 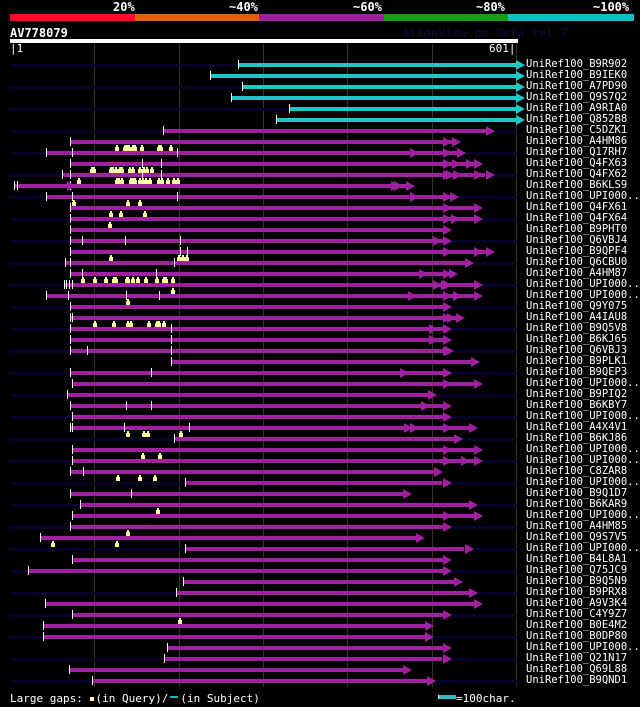 What do you see at coordinates (577, 262) in the screenshot?
I see `hit-label: UniRef100_Q6CBU0` at bounding box center [577, 262].